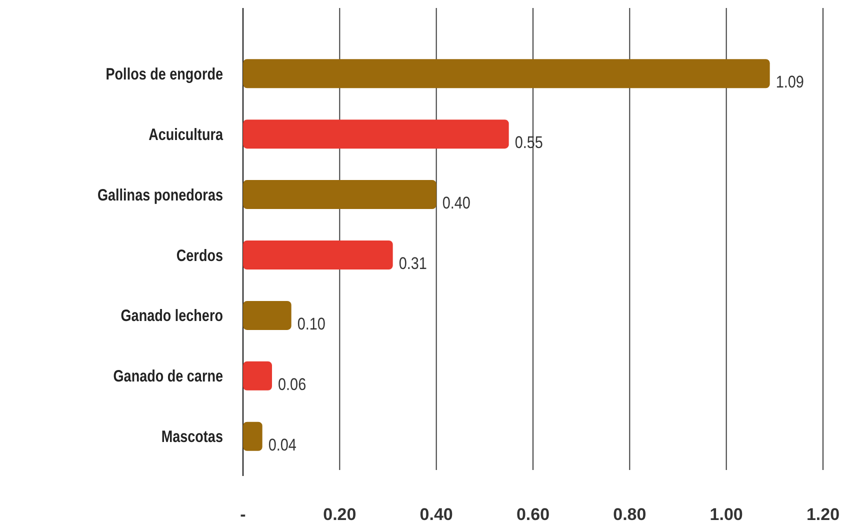 The height and width of the screenshot is (532, 844). I want to click on x-tick-label: 0.80, so click(629, 514).